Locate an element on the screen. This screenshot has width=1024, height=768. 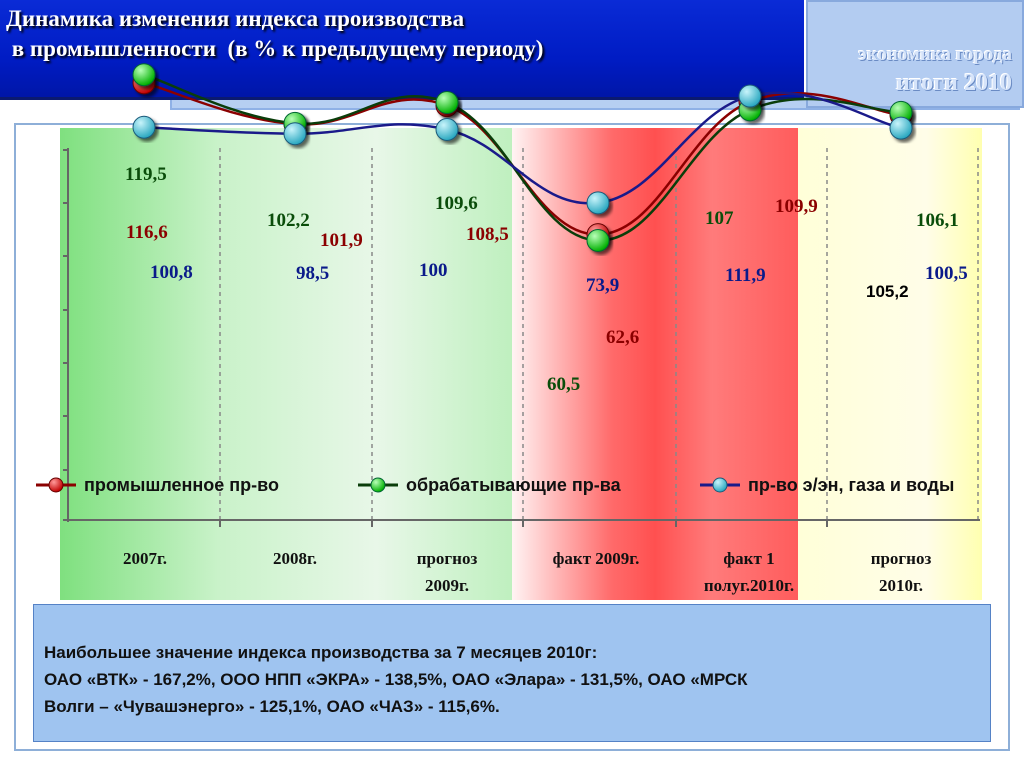
data-label: 107 is located at coordinates (719, 218).